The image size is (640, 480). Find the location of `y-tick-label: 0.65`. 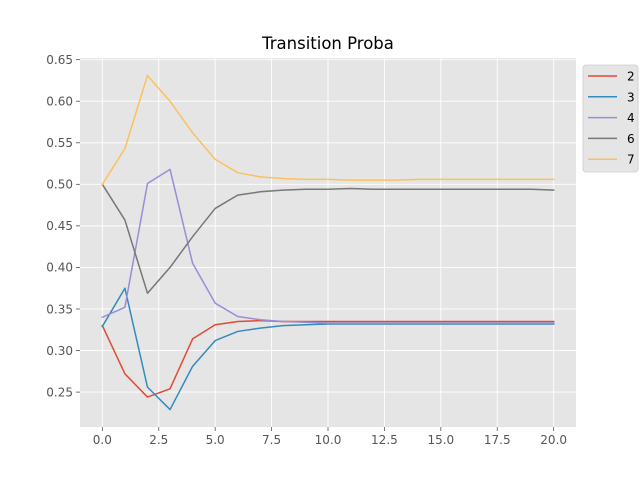

y-tick-label: 0.65 is located at coordinates (59, 60).